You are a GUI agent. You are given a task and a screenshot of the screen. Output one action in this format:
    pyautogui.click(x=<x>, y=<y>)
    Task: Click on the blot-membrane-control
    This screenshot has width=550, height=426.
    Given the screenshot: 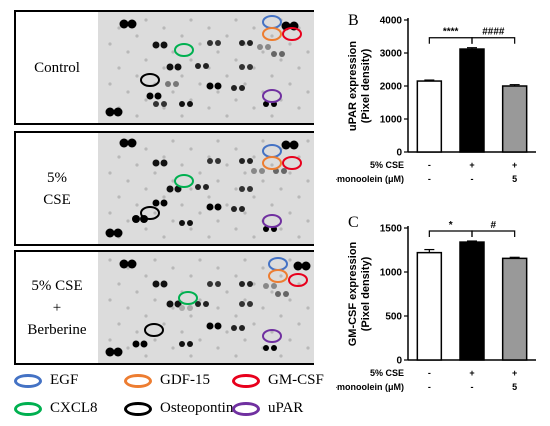 What is the action you would take?
    pyautogui.click(x=206, y=67)
    